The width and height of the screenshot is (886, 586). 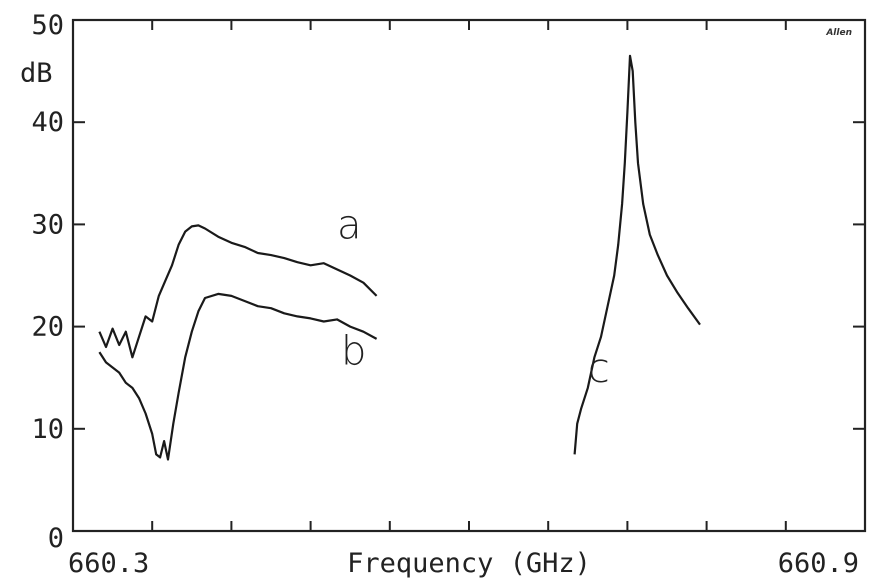 I want to click on x-tick-label-0: 660.3, so click(x=108, y=563).